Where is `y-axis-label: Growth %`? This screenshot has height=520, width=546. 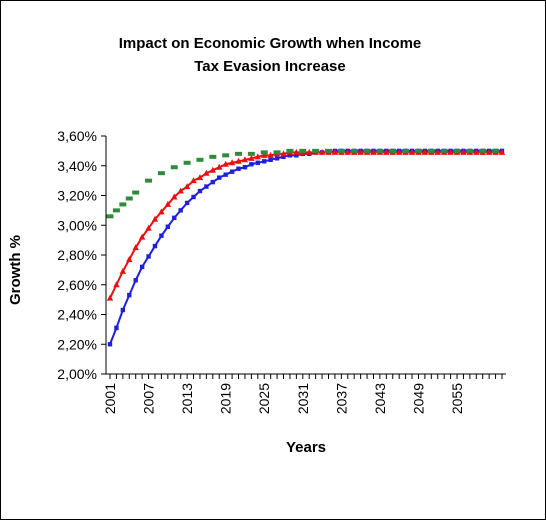 y-axis-label: Growth % is located at coordinates (15, 270).